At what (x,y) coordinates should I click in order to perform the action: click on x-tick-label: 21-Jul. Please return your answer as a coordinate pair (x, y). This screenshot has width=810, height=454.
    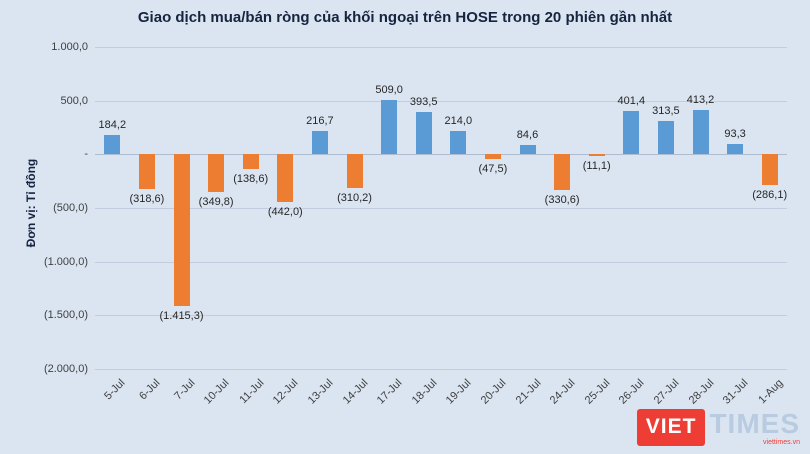
    Looking at the image, I should click on (528, 392).